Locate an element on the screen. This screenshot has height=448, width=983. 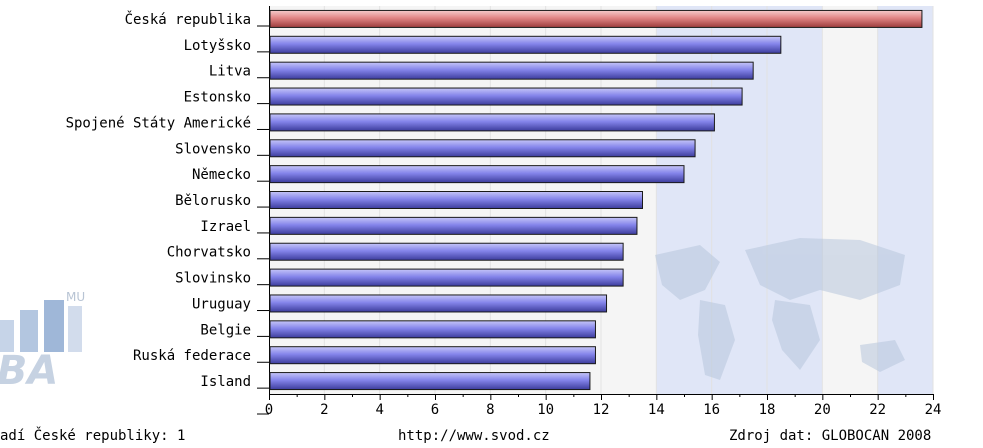
x-tick-label-24: 24 is located at coordinates (933, 410).